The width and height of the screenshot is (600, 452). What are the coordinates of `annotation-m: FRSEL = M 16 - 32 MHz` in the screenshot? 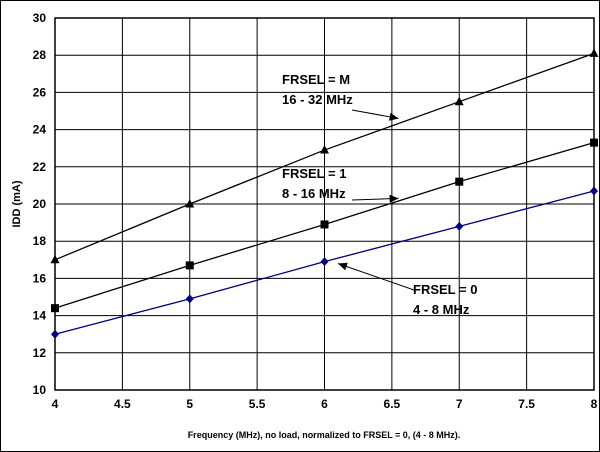 It's located at (340, 96).